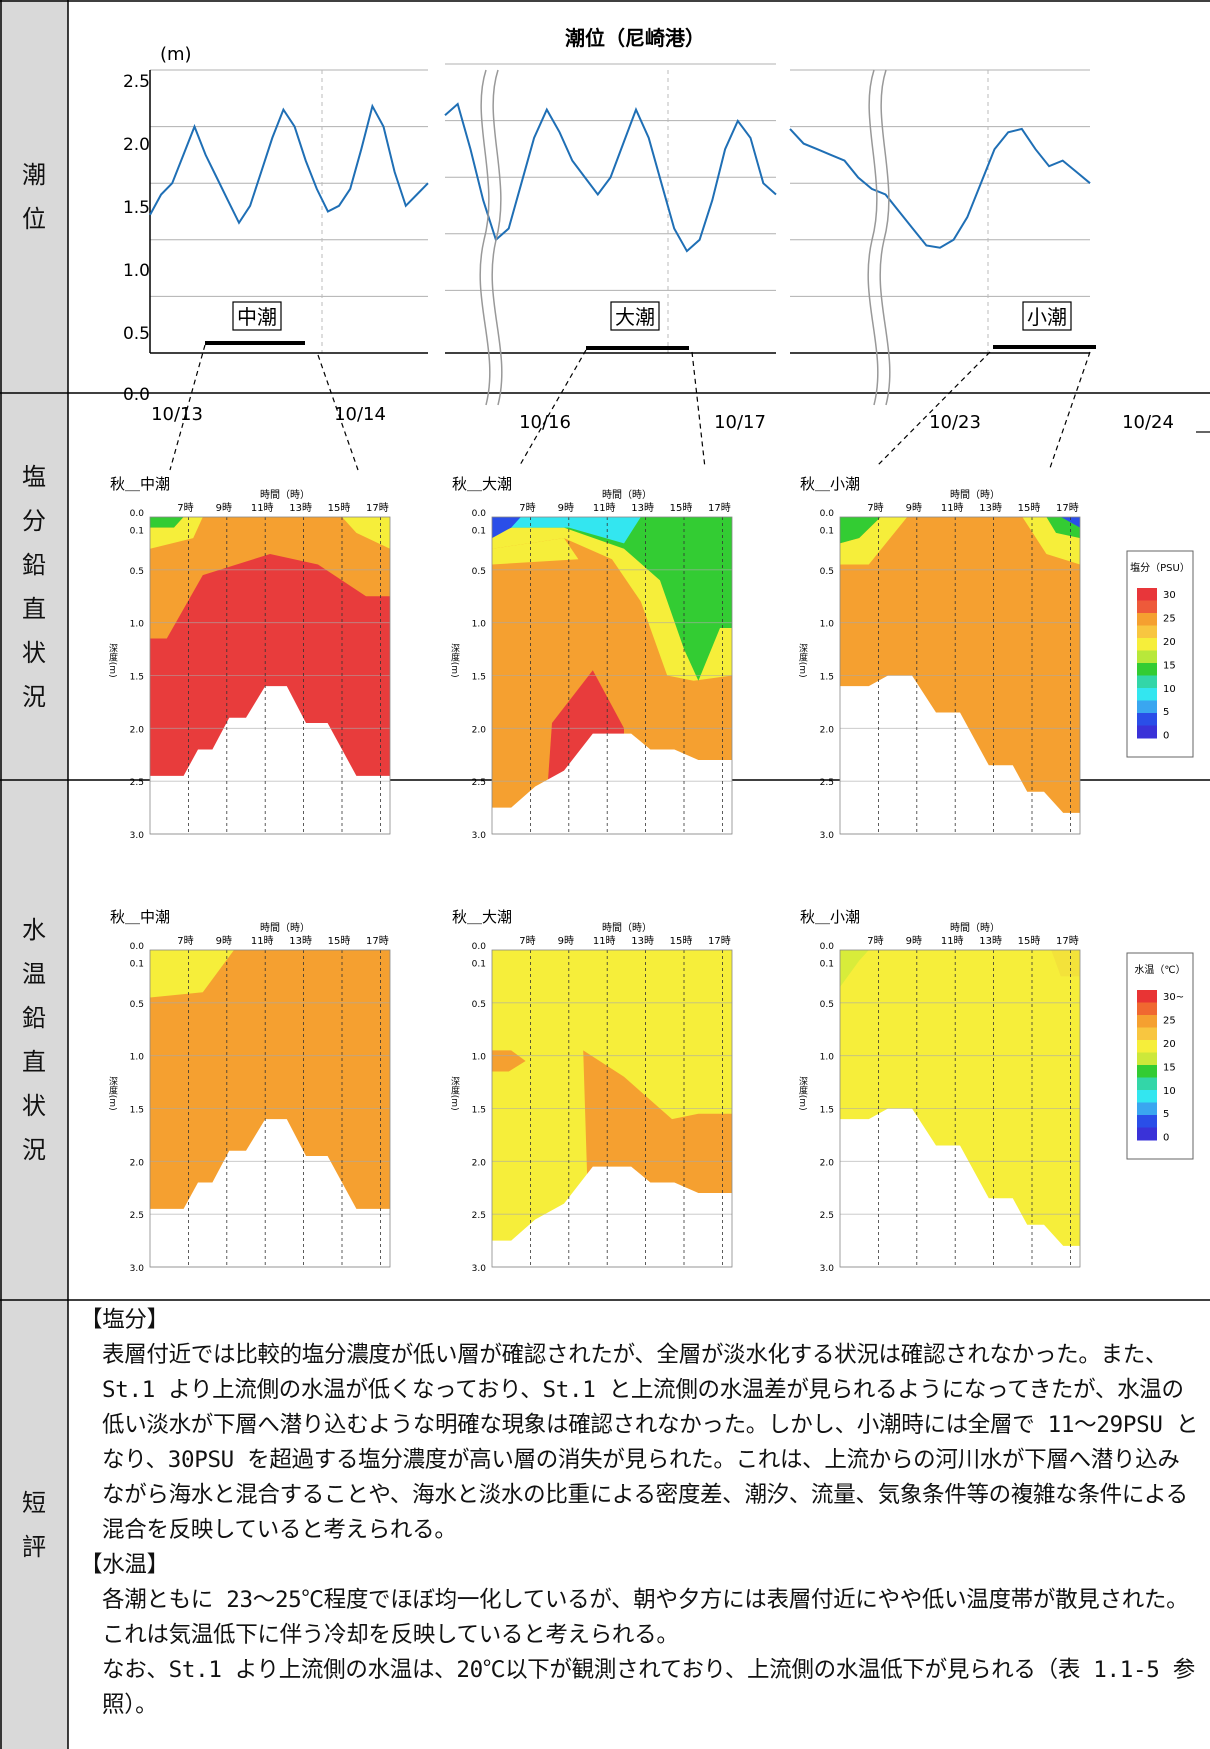 The height and width of the screenshot is (1749, 1210). I want to click on row-label-char: 潮, so click(34, 174).